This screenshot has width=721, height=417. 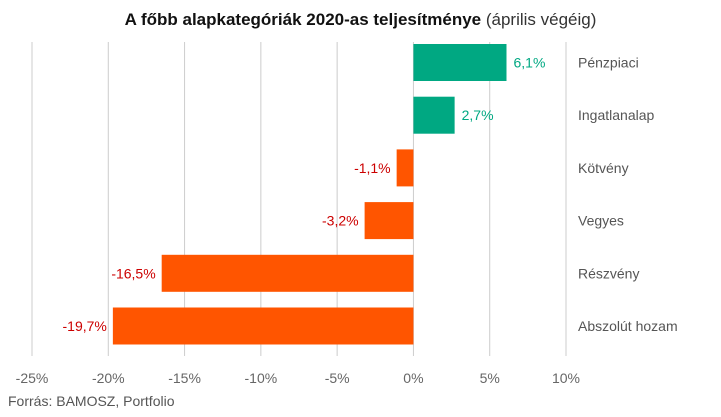 What do you see at coordinates (608, 273) in the screenshot?
I see `category-label: Részvény` at bounding box center [608, 273].